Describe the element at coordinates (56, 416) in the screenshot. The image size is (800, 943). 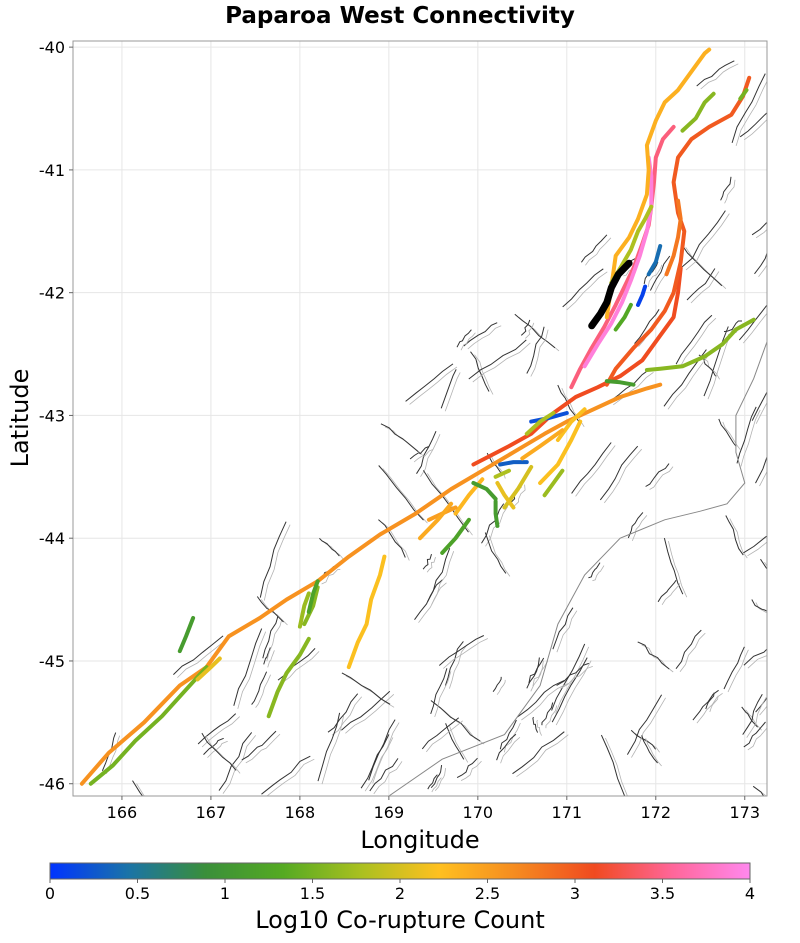
I see `y-axis-ticks: -40 -41 -42 -43 -44 -45 -46` at that location.